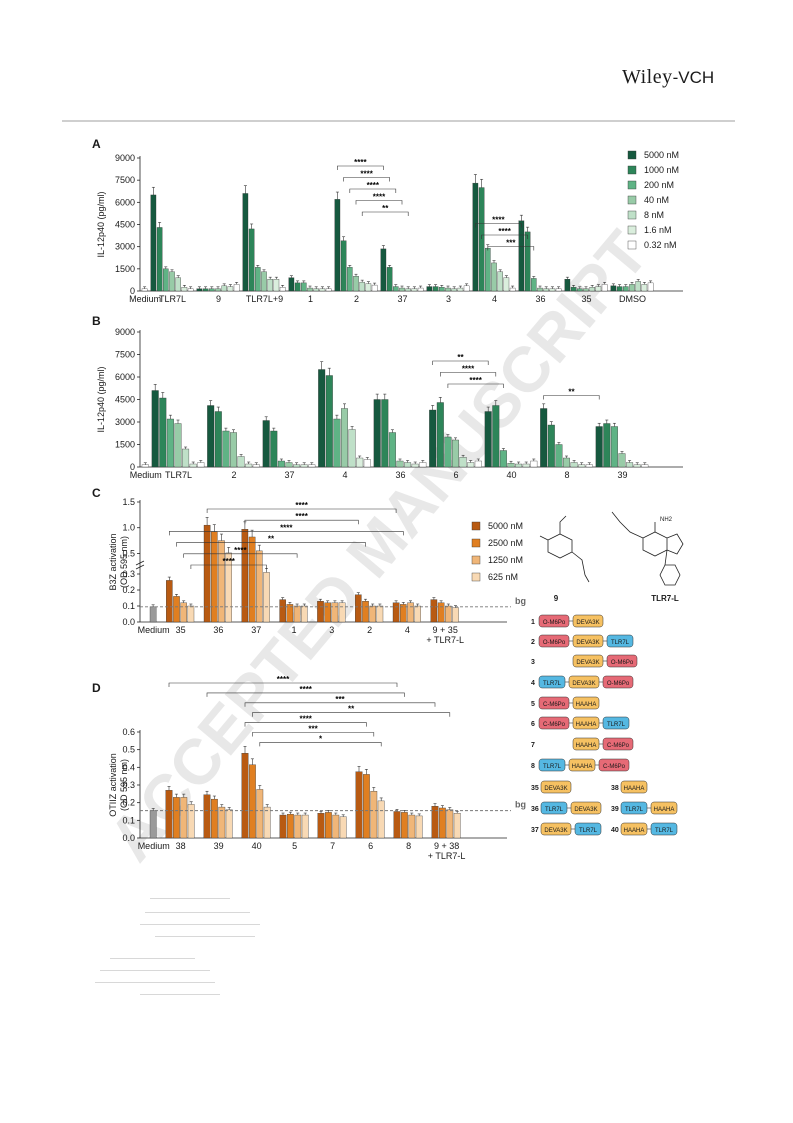 The width and height of the screenshot is (793, 1123). Describe the element at coordinates (146, 475) in the screenshot. I see `x-tick-label: Medium` at that location.